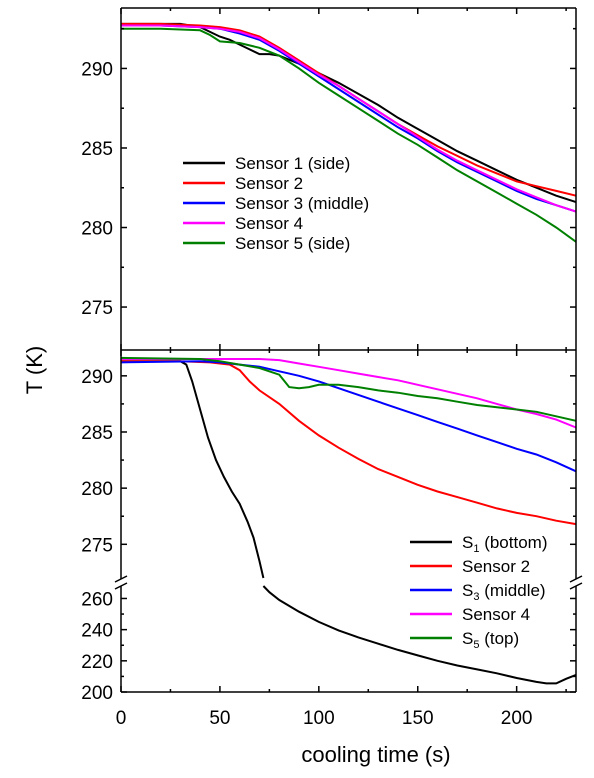  What do you see at coordinates (499, 638) in the screenshot?
I see `legend-text: (top)` at bounding box center [499, 638].